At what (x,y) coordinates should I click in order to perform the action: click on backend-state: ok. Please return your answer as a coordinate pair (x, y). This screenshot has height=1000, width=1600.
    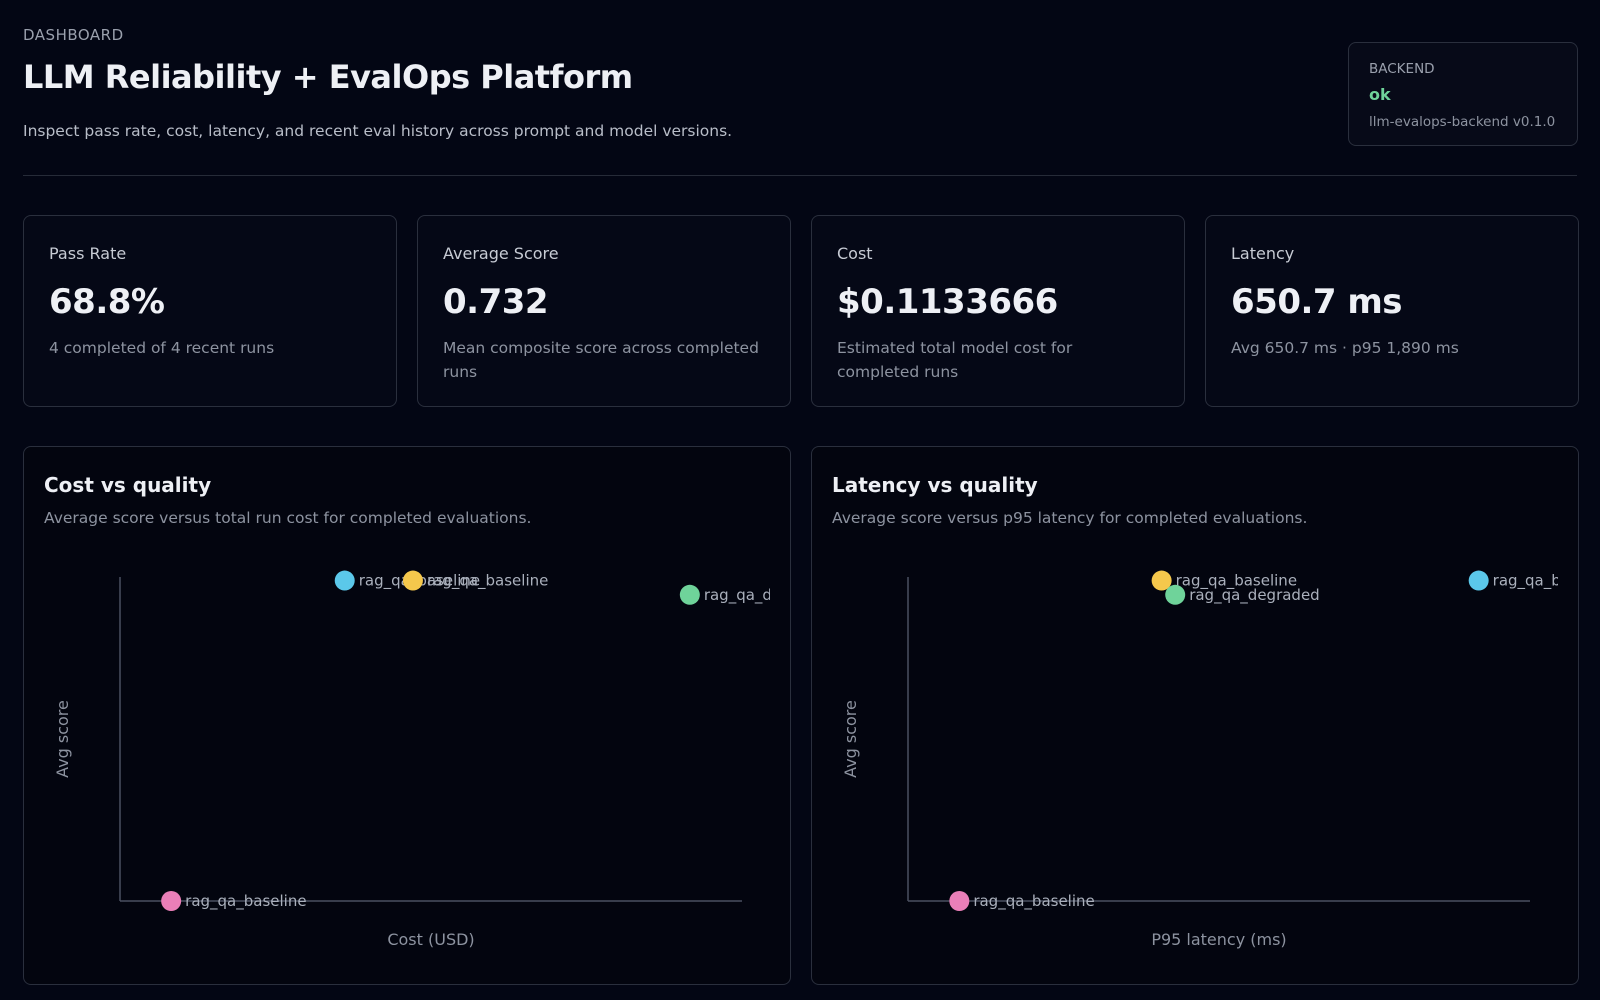
    Looking at the image, I should click on (1380, 94).